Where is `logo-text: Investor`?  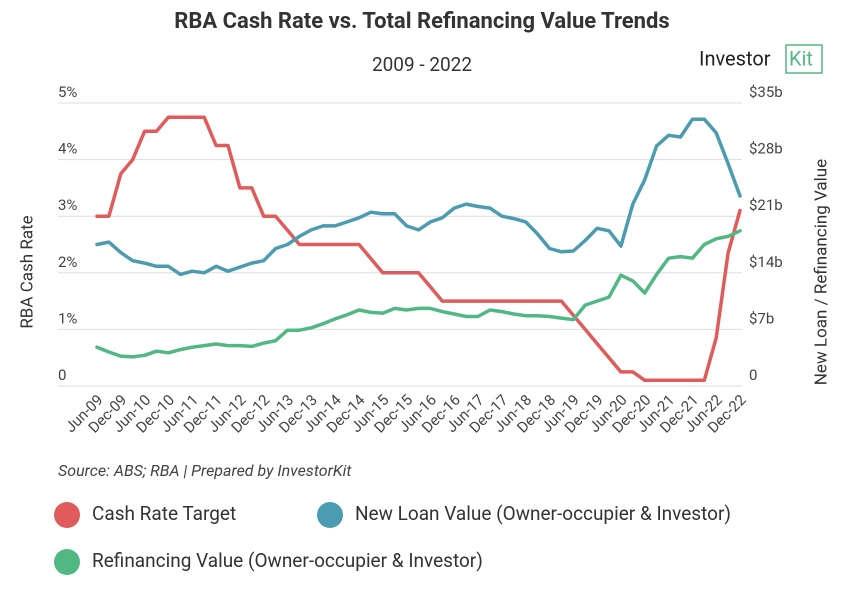
logo-text: Investor is located at coordinates (735, 58).